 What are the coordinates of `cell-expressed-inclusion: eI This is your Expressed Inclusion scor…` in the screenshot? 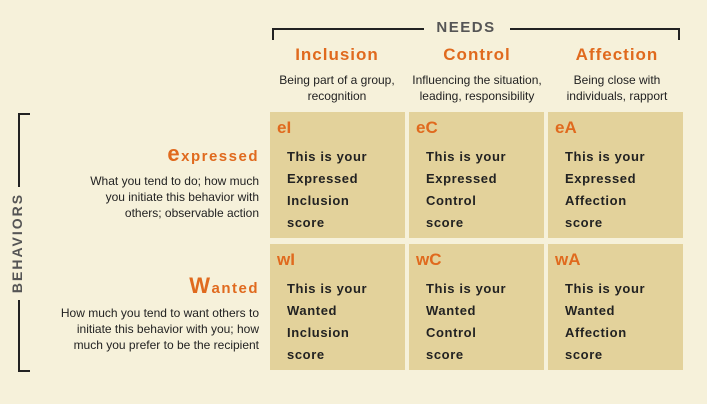 It's located at (337, 175).